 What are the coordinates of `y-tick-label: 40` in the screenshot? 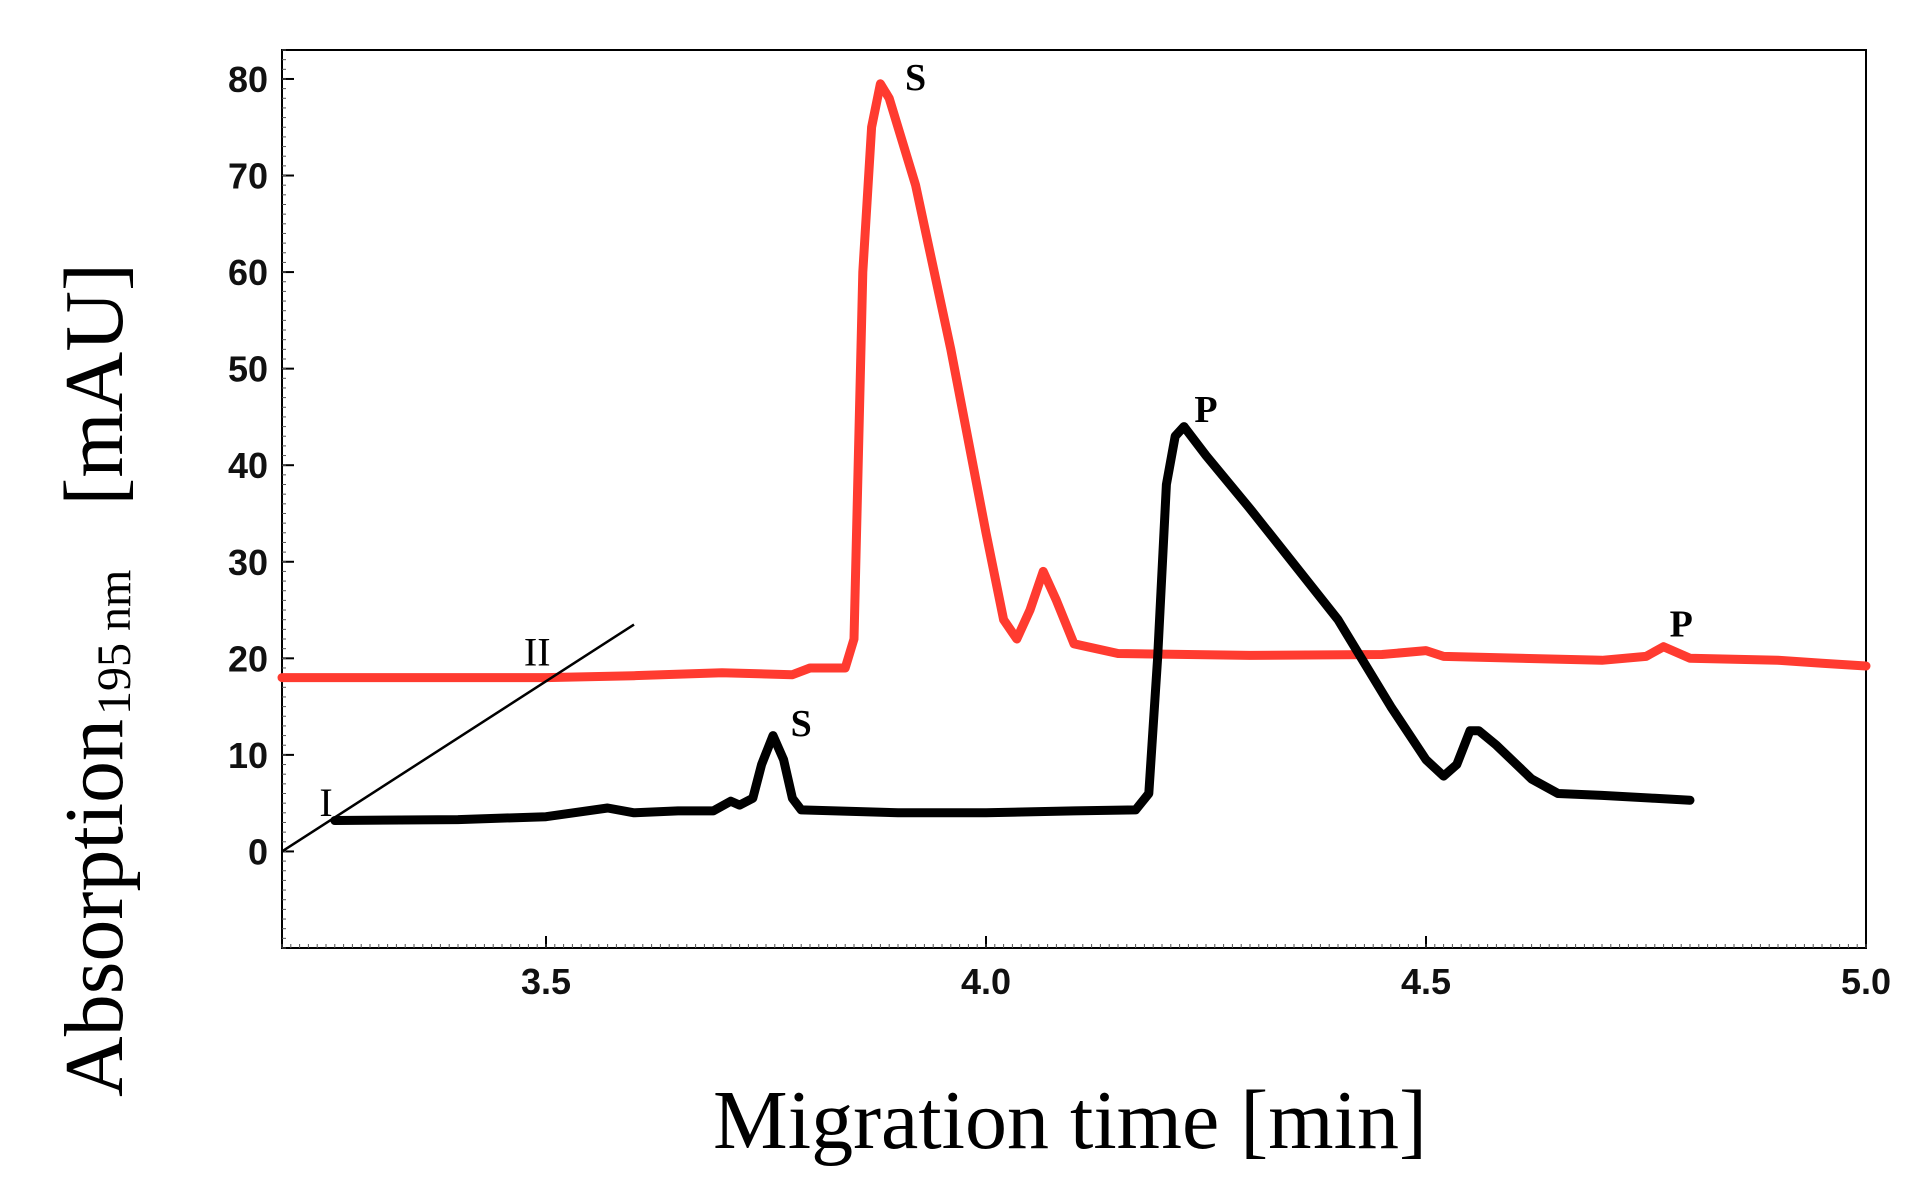 It's located at (248, 465).